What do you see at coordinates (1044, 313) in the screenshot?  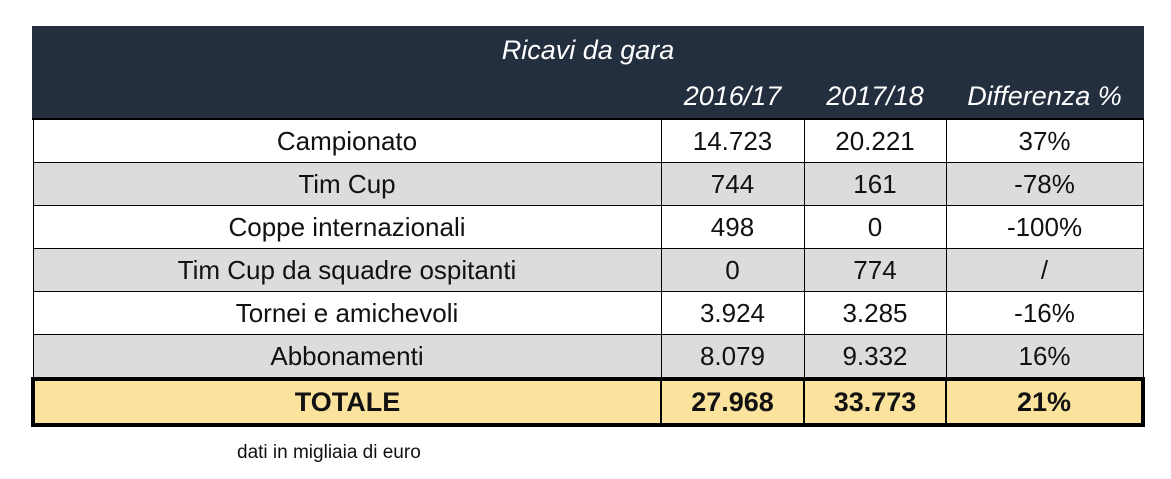 I see `row-diff: -16%` at bounding box center [1044, 313].